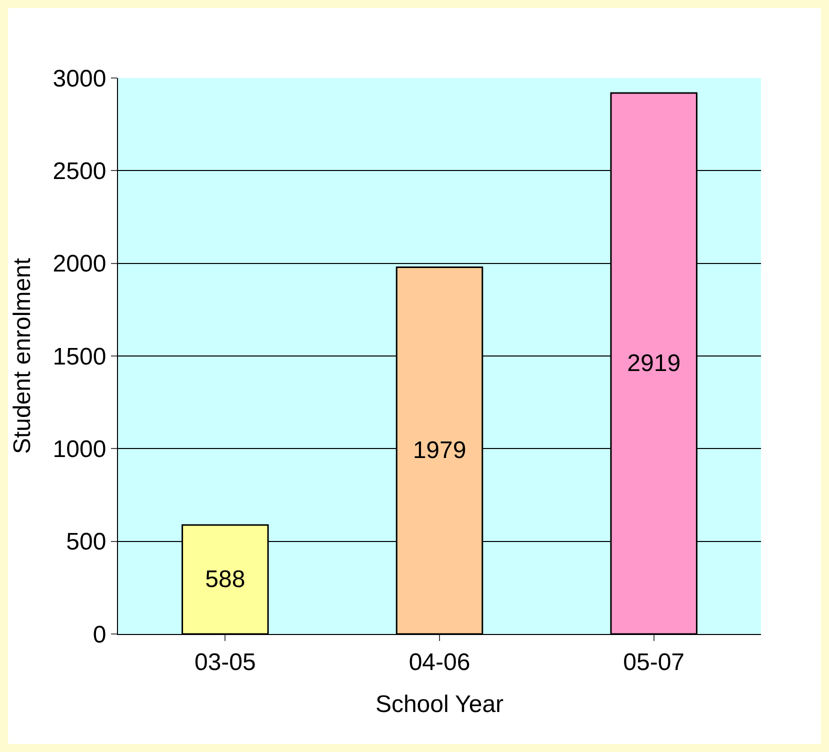 This screenshot has height=752, width=829. Describe the element at coordinates (22, 356) in the screenshot. I see `y-axis-title: Student enrolment` at that location.